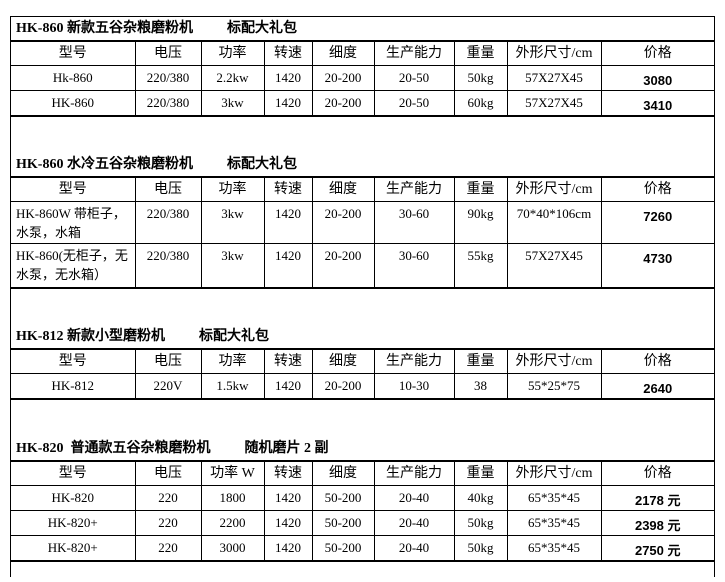 The width and height of the screenshot is (725, 582). I want to click on section-note: 随机磨片 2 副, so click(286, 448).